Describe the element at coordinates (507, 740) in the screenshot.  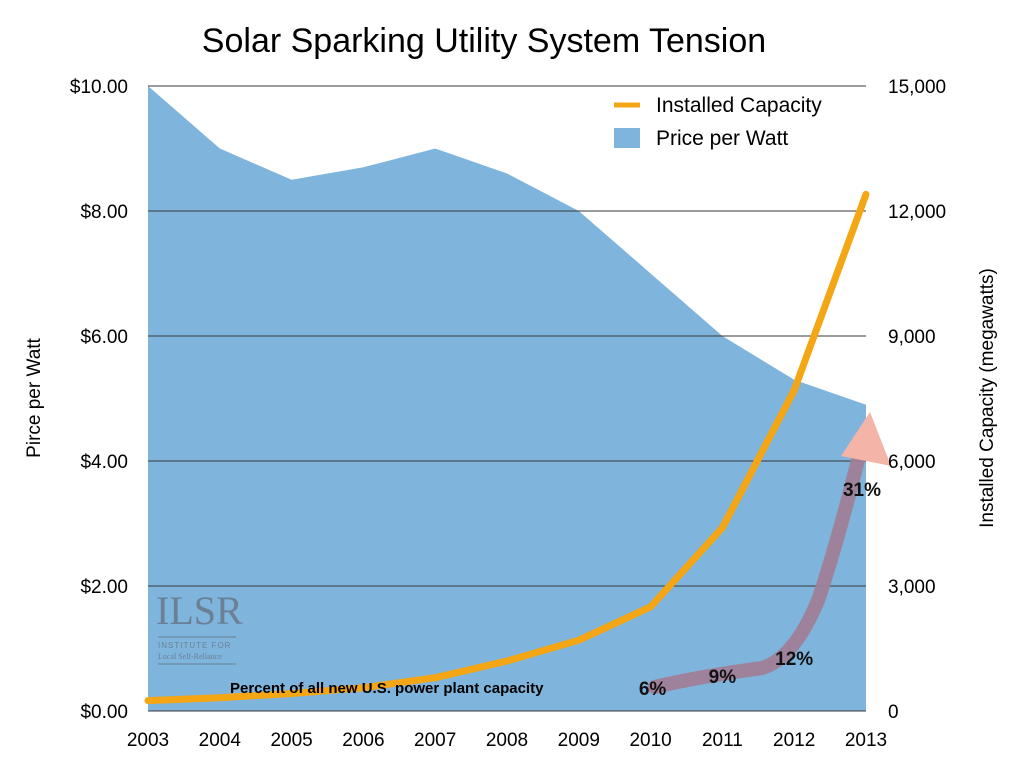
I see `x-tick-label: 2008` at that location.